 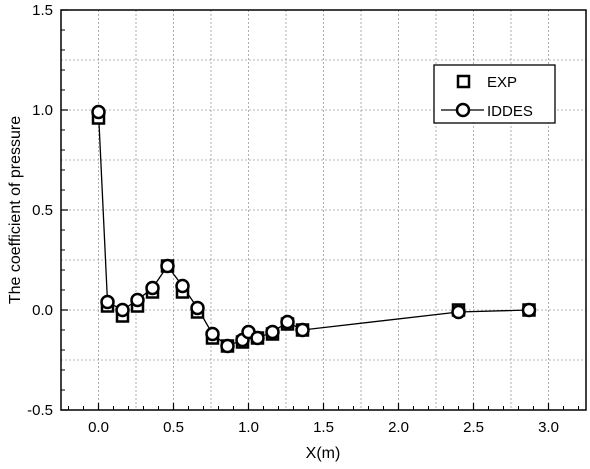 What do you see at coordinates (323, 427) in the screenshot?
I see `x-tick-label: 1.5` at bounding box center [323, 427].